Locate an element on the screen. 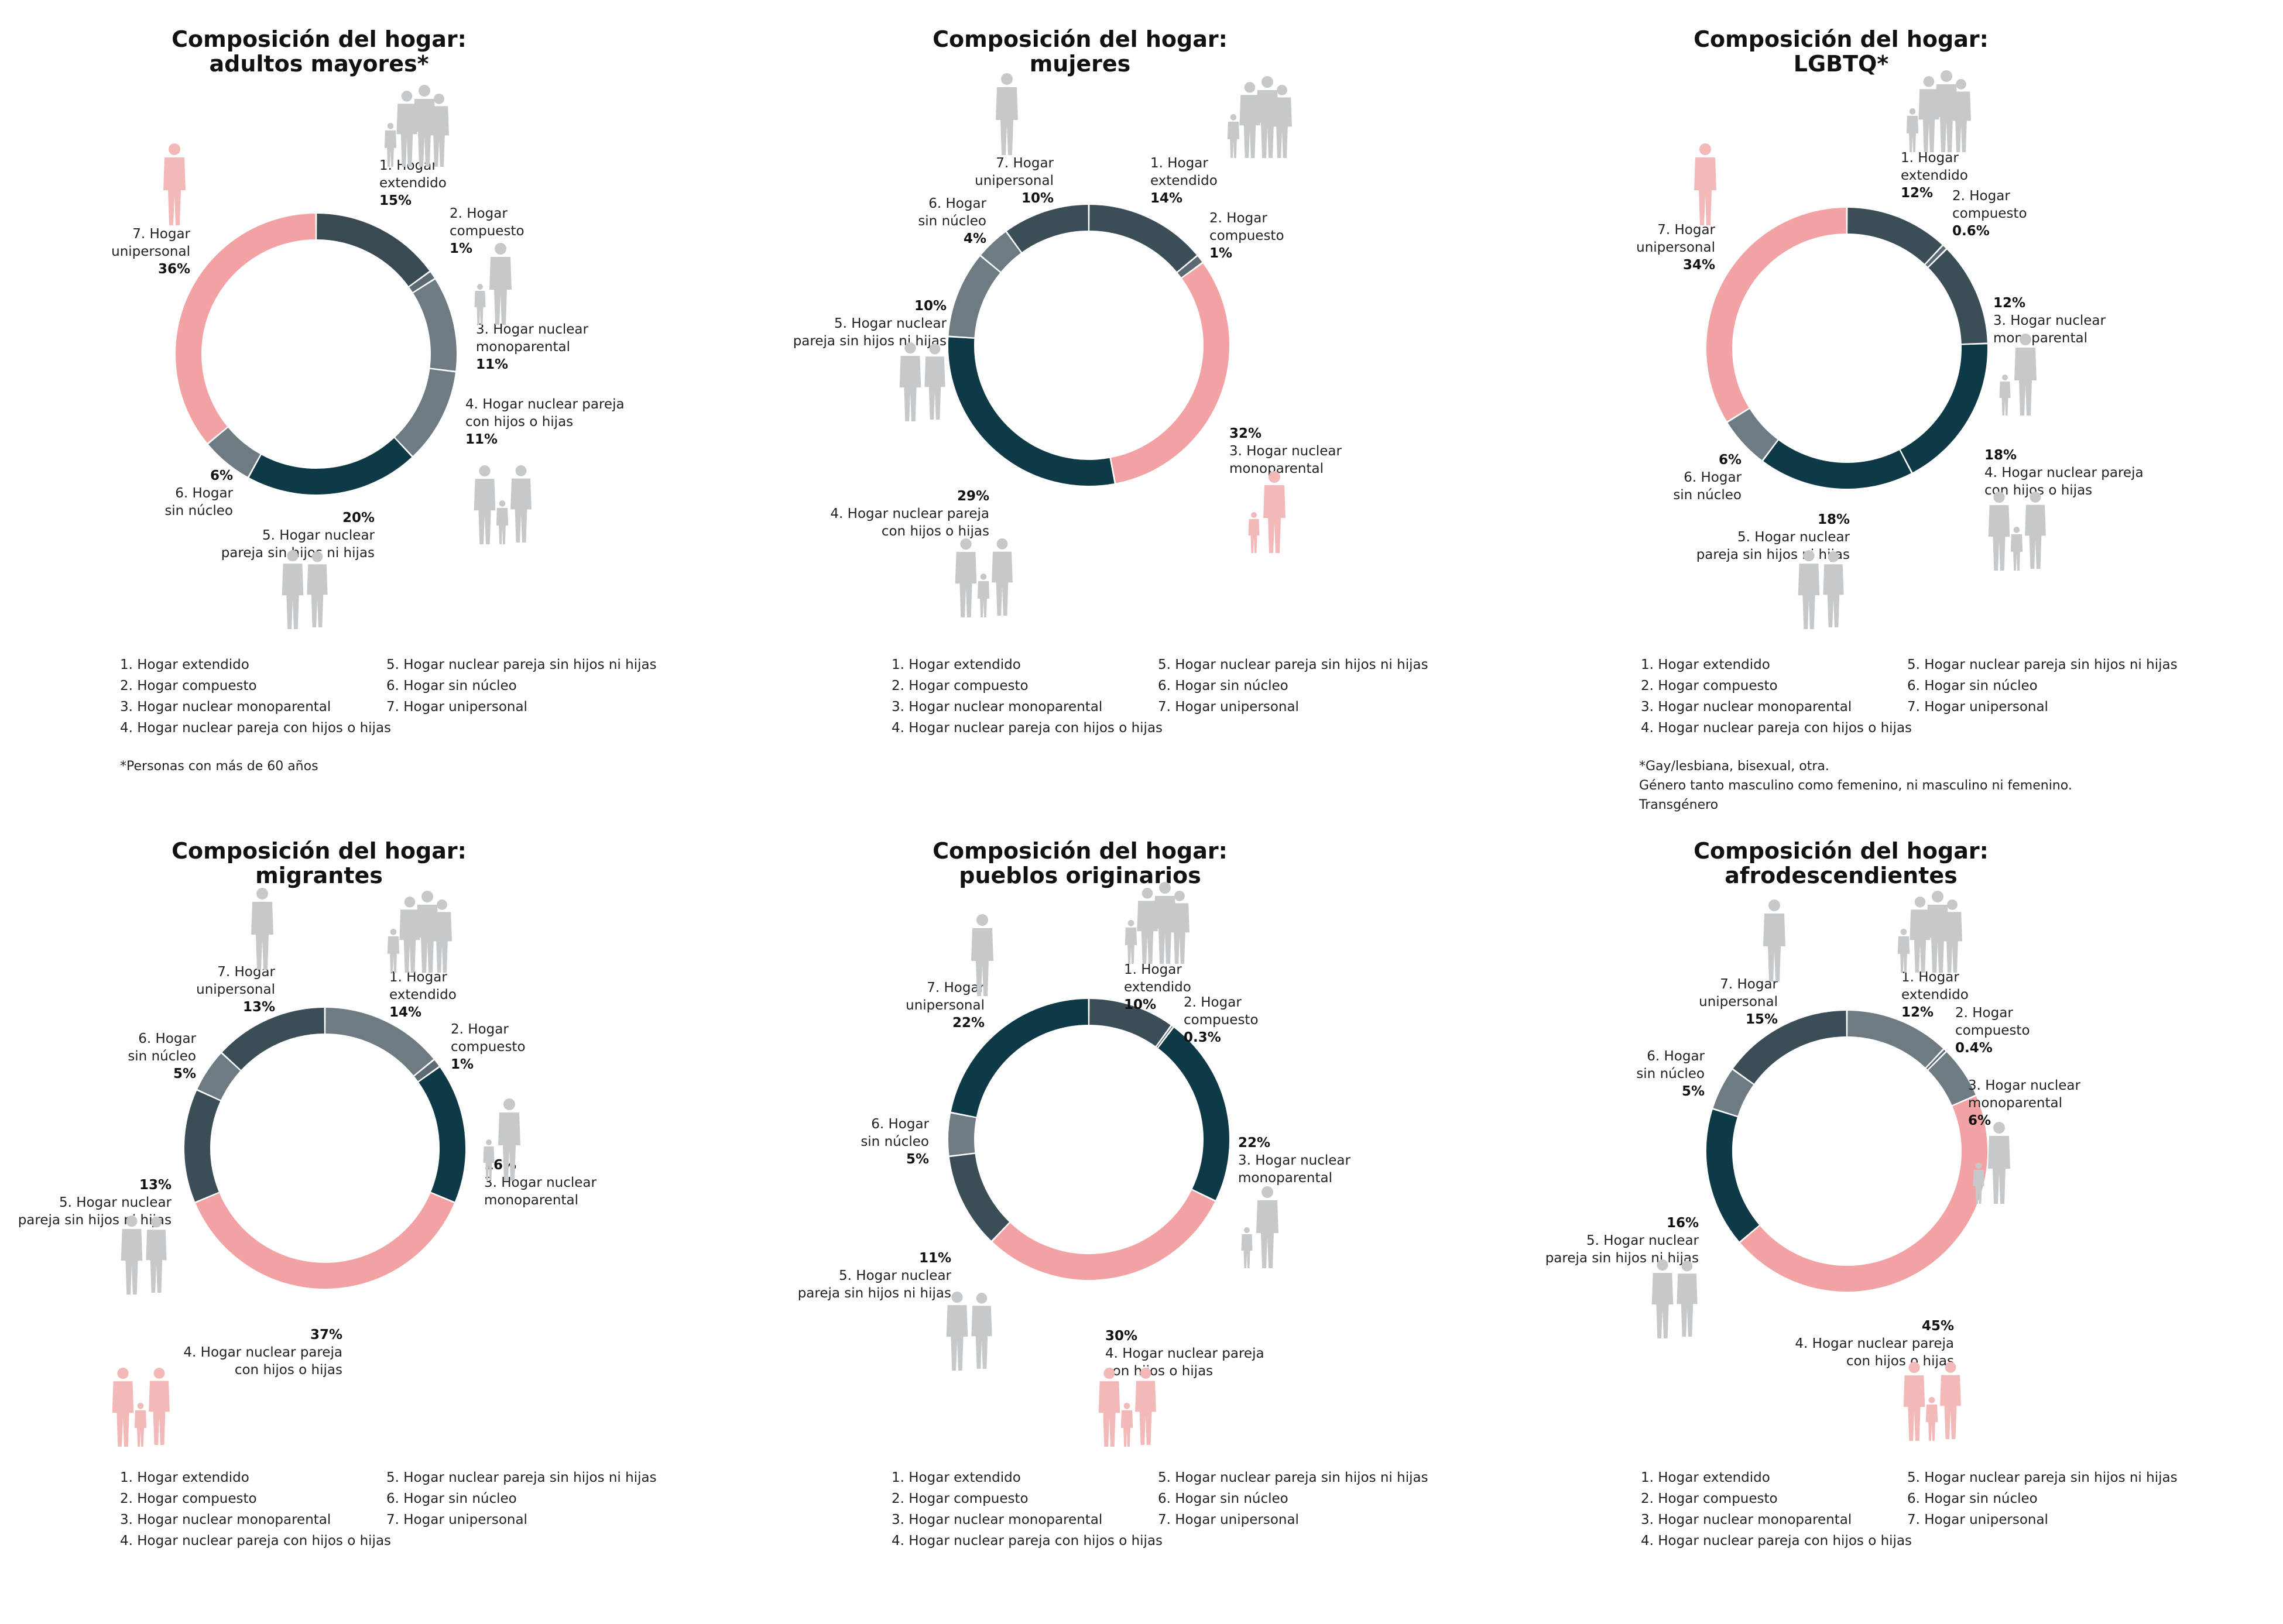 The image size is (2283, 1624). chart-subtitle: migrantes is located at coordinates (319, 876).